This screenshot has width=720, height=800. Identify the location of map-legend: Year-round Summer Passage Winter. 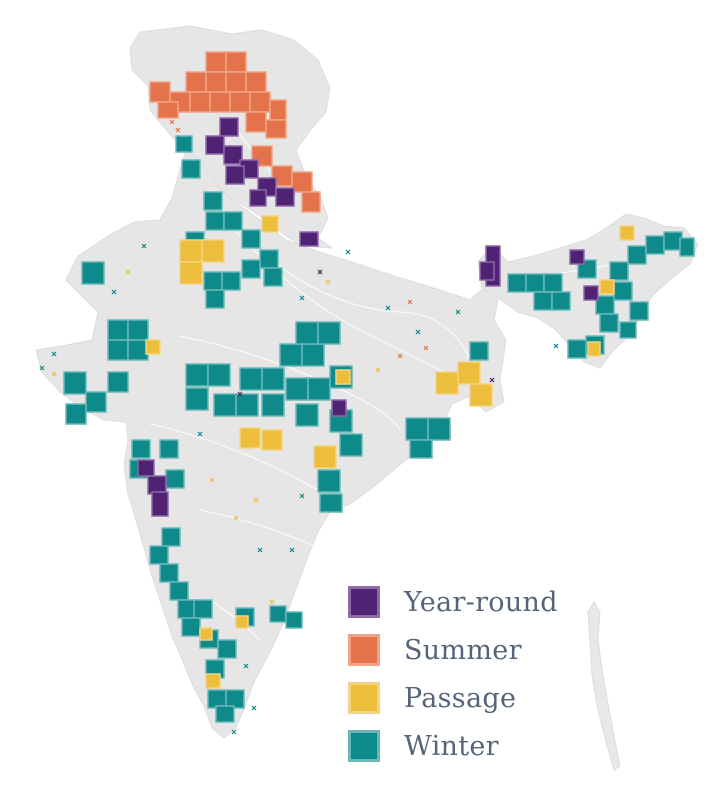
(478, 674).